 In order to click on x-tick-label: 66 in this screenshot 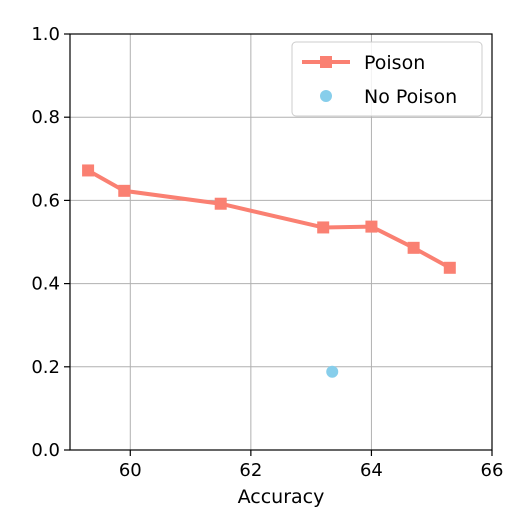, I will do `click(492, 470)`.